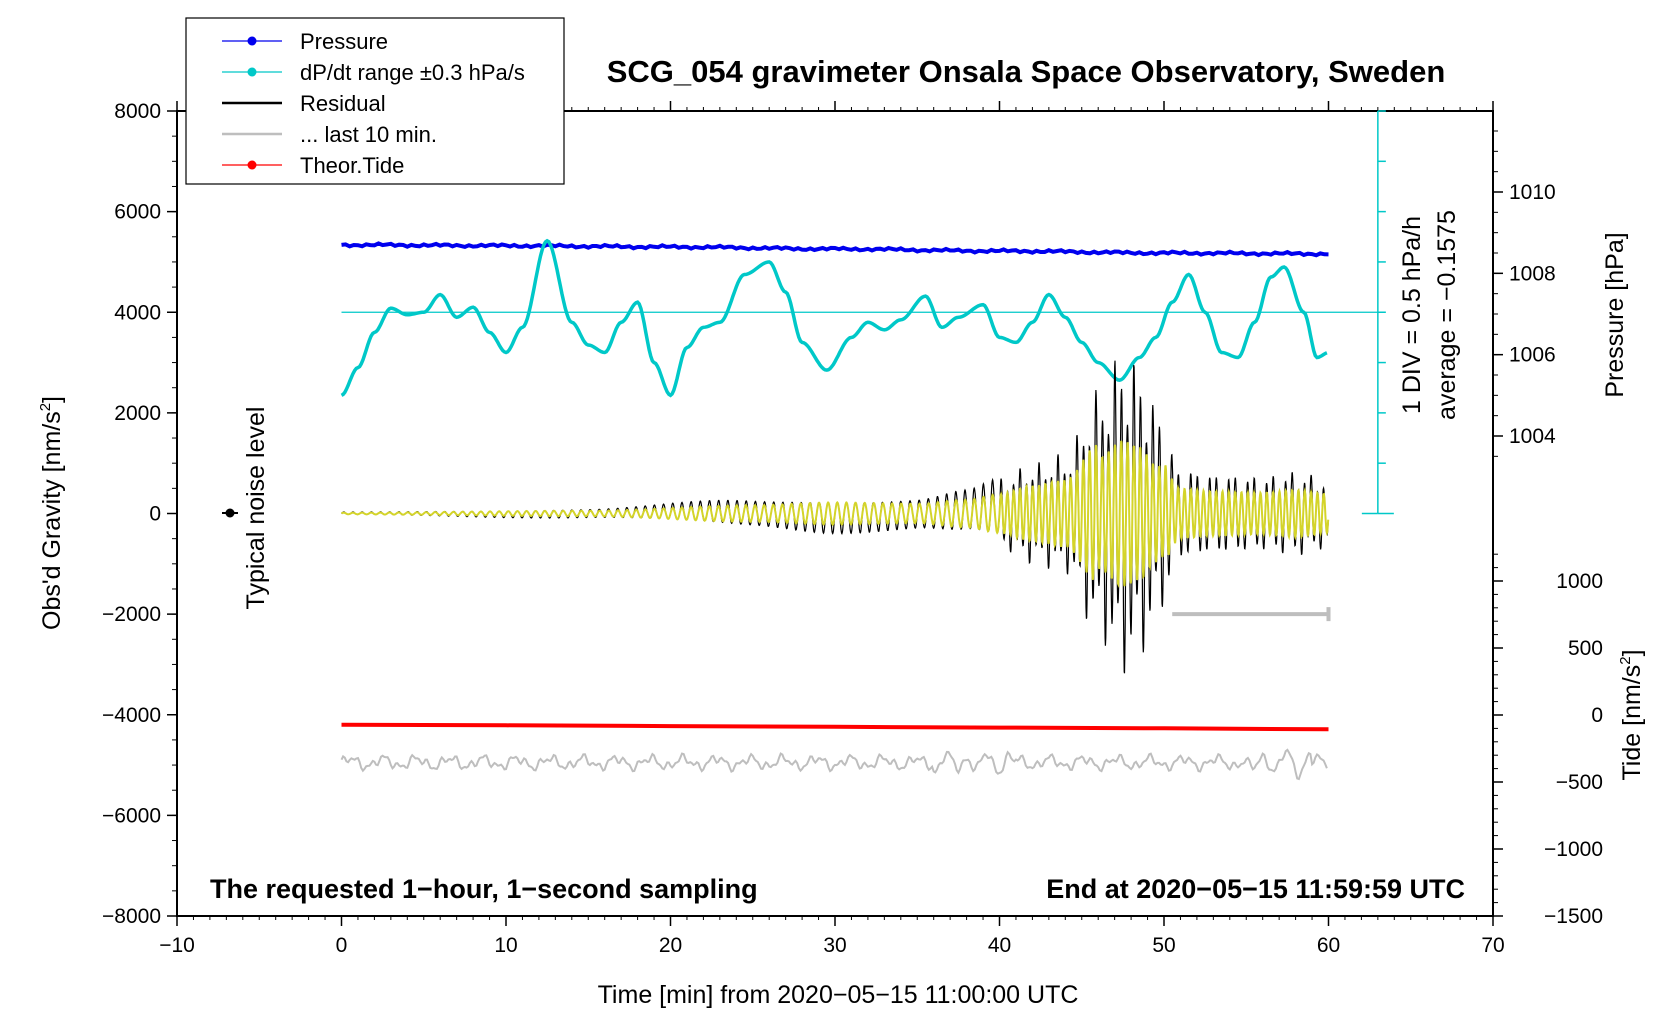 The image size is (1676, 1020). What do you see at coordinates (342, 945) in the screenshot?
I see `x-tick-label: 0` at bounding box center [342, 945].